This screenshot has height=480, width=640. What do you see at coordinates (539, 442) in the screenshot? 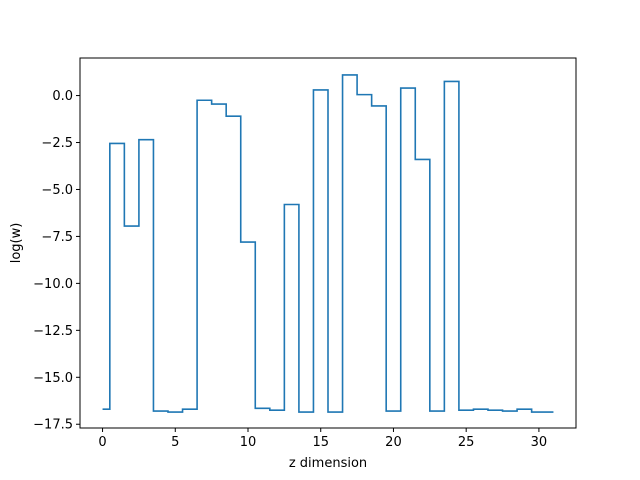
I see `x-tick-label: 30` at bounding box center [539, 442].